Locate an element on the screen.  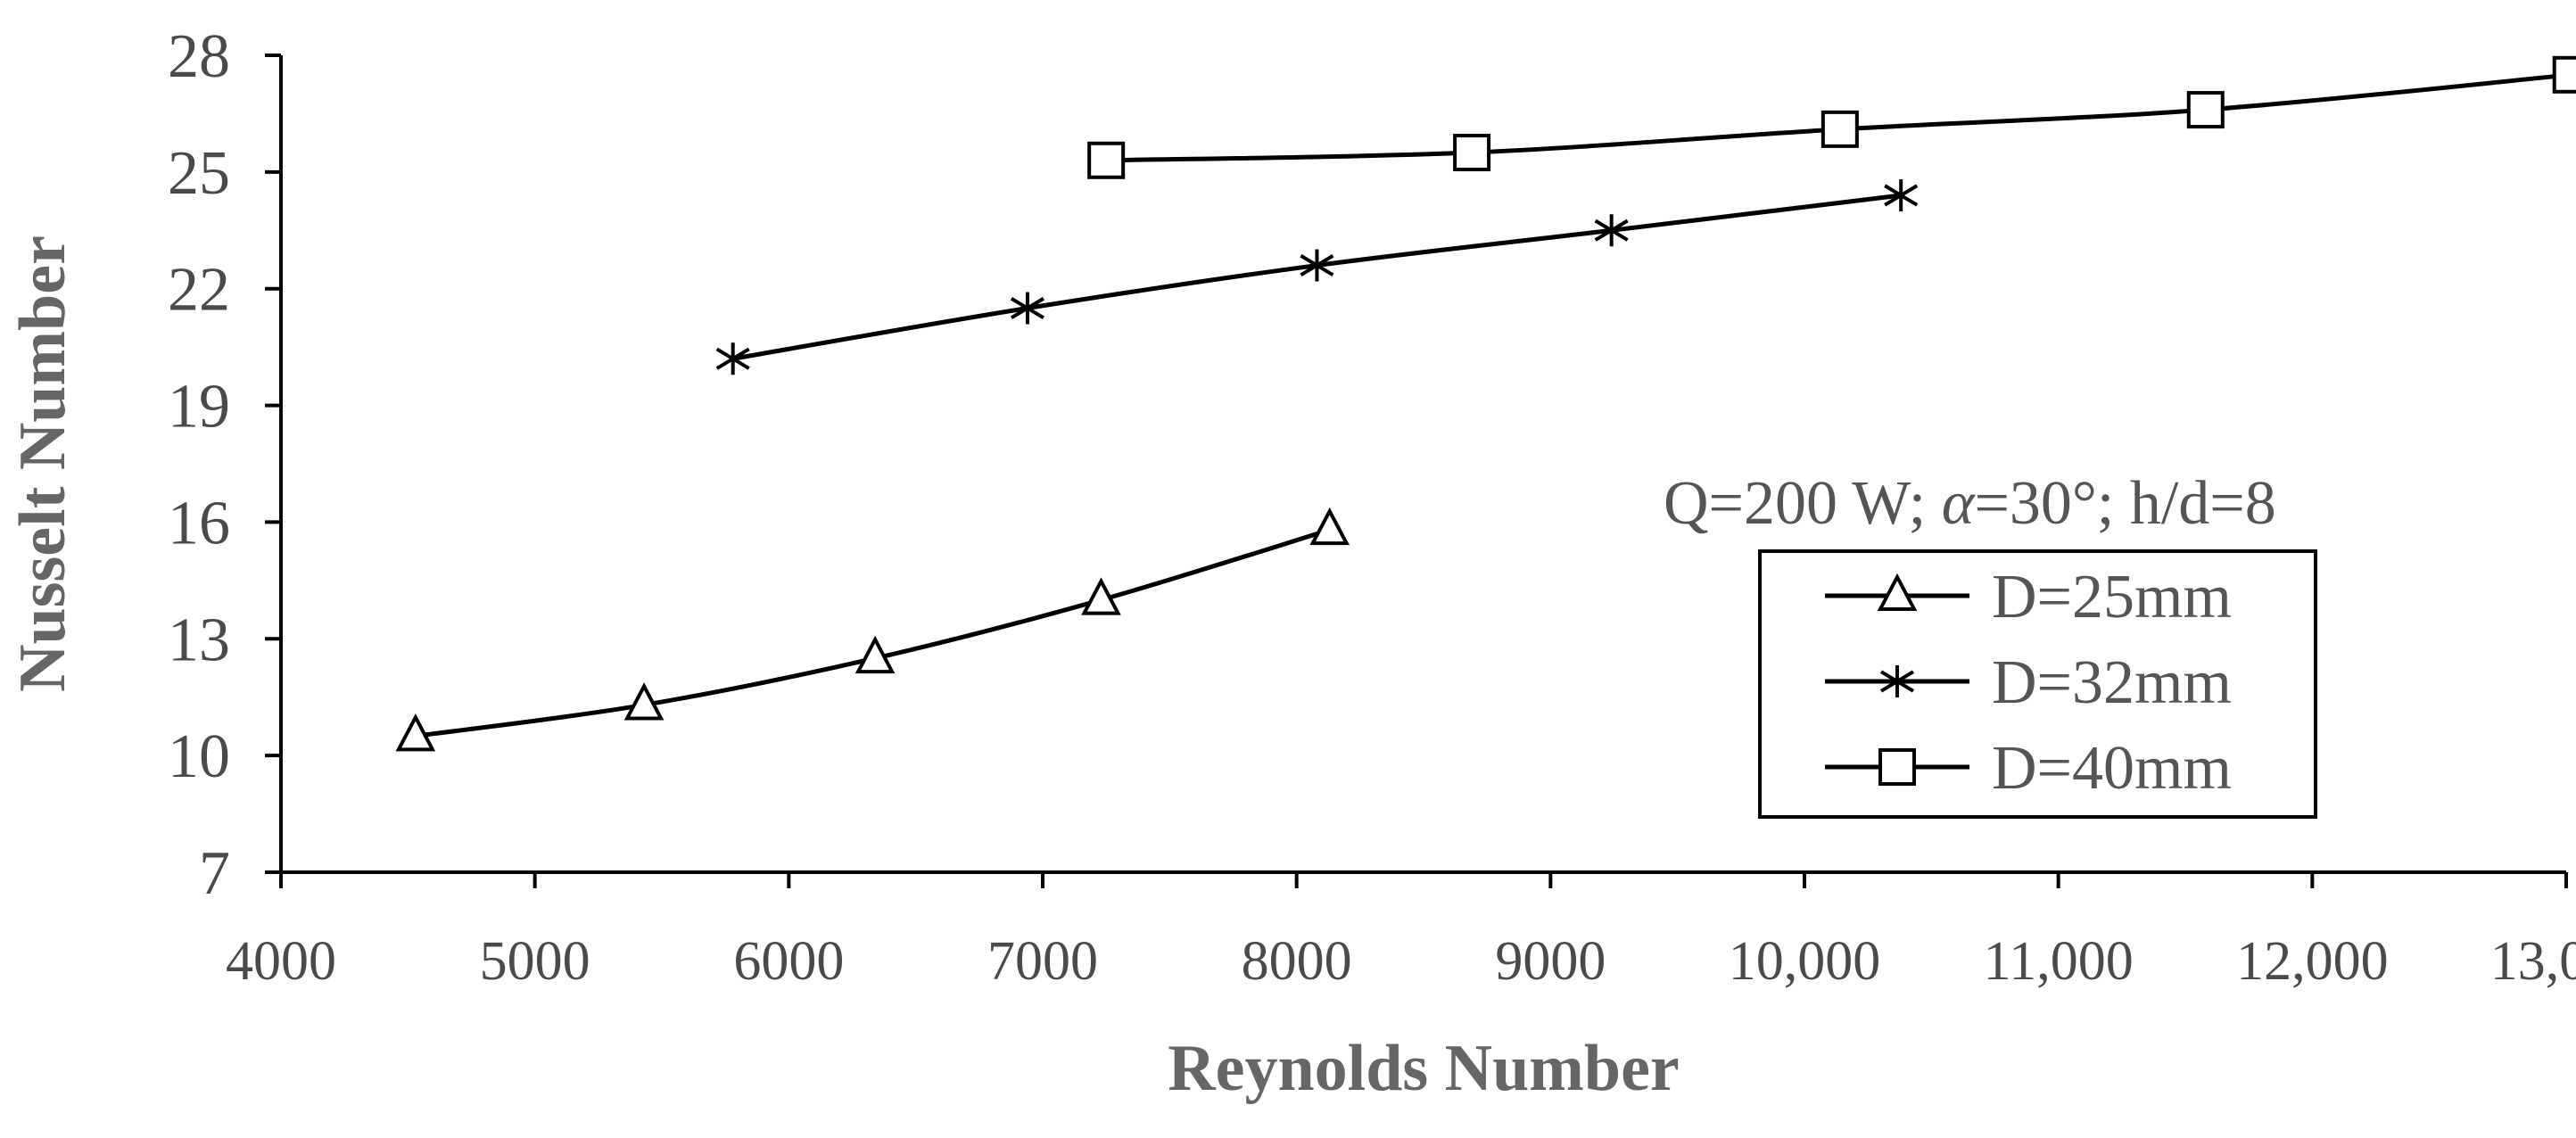
x-axis-label: Reynolds Number is located at coordinates (1424, 1068).